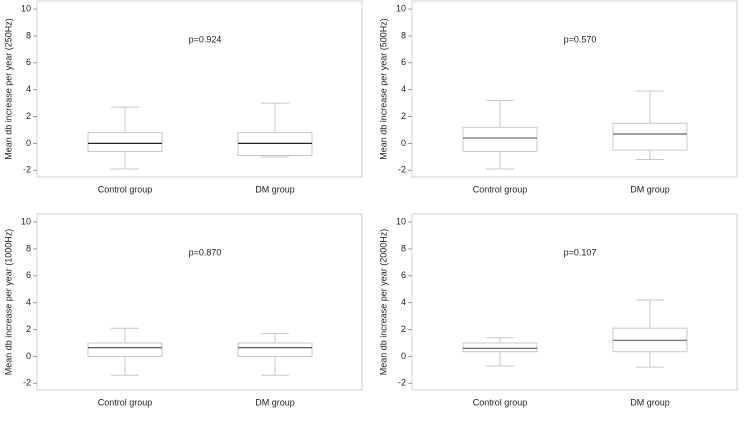 This screenshot has width=750, height=421. Describe the element at coordinates (205, 39) in the screenshot. I see `annotation: p=0.924` at that location.